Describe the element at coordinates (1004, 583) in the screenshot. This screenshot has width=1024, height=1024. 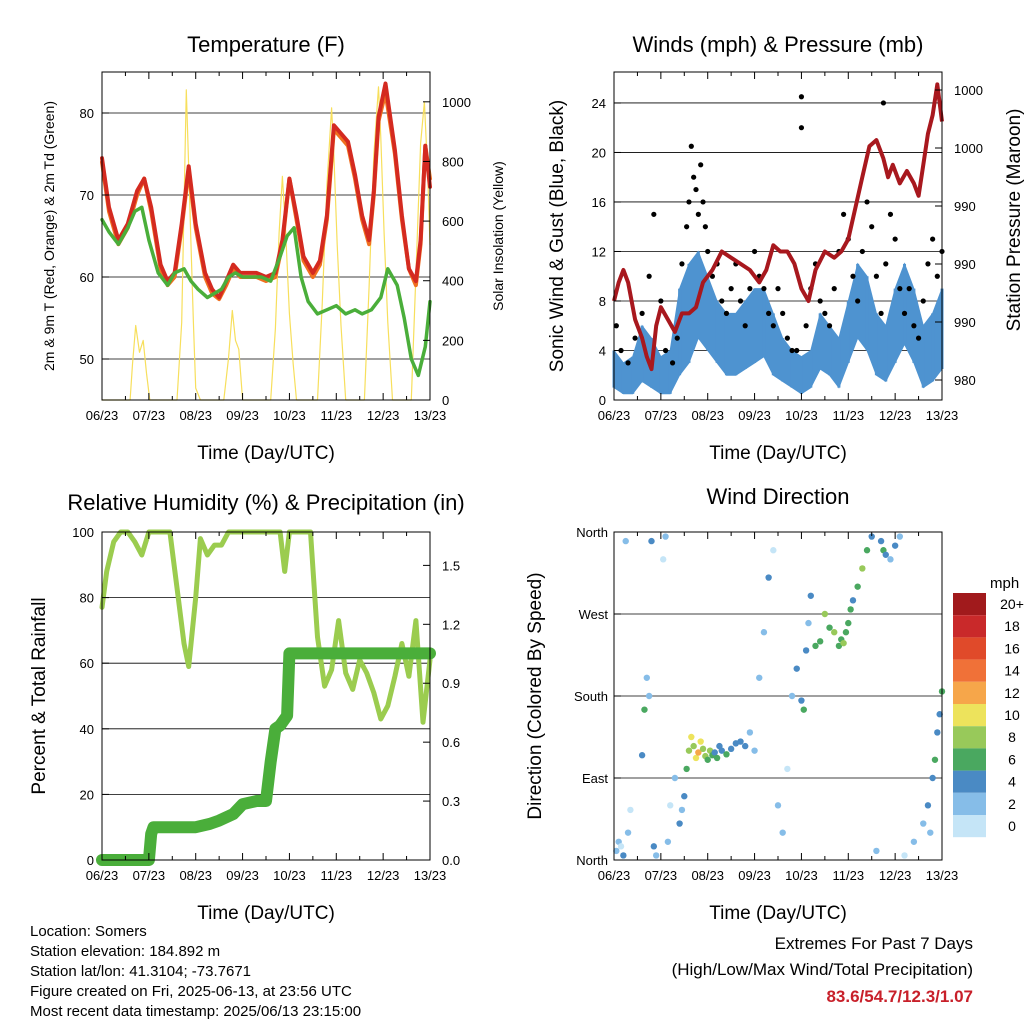
I see `direction-legend-title: mph` at that location.